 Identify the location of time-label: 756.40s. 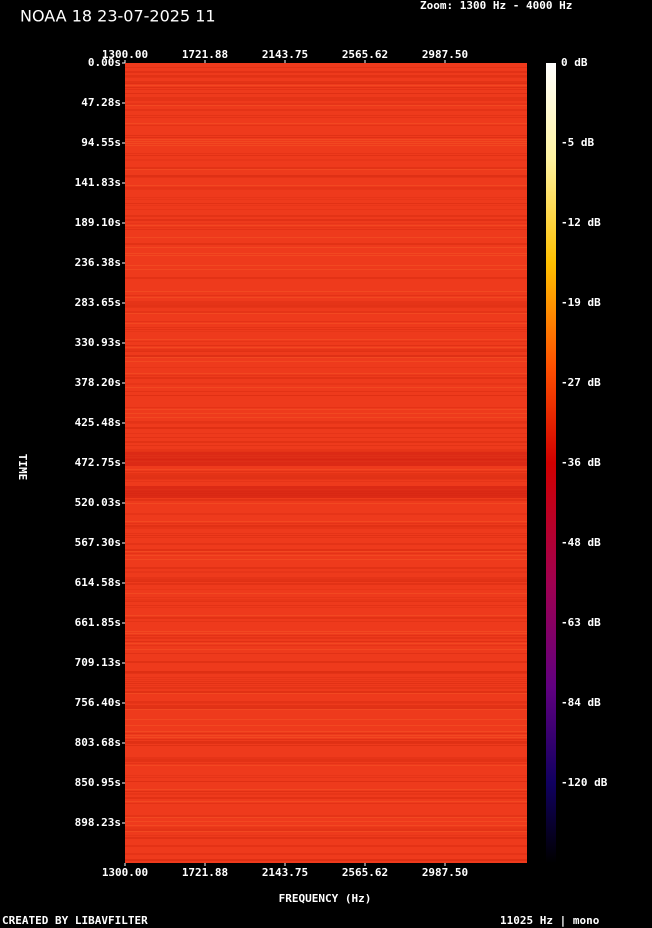
(98, 702).